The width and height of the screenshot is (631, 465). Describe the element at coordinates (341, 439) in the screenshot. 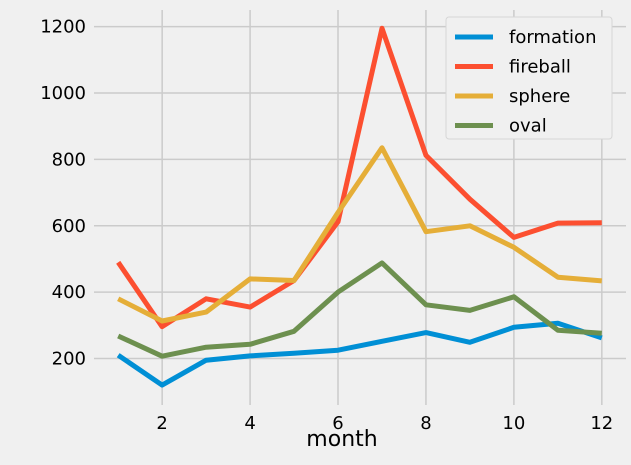

I see `x-axis-label: month` at that location.